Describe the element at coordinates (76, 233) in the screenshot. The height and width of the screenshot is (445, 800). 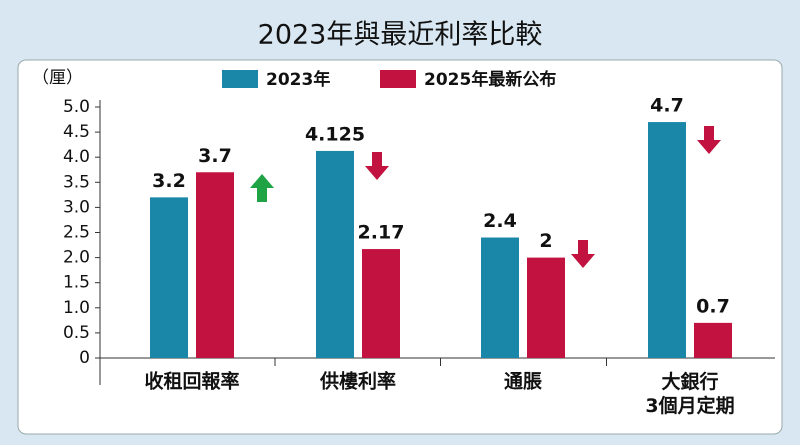
I see `y-tick-label: 2.5` at that location.